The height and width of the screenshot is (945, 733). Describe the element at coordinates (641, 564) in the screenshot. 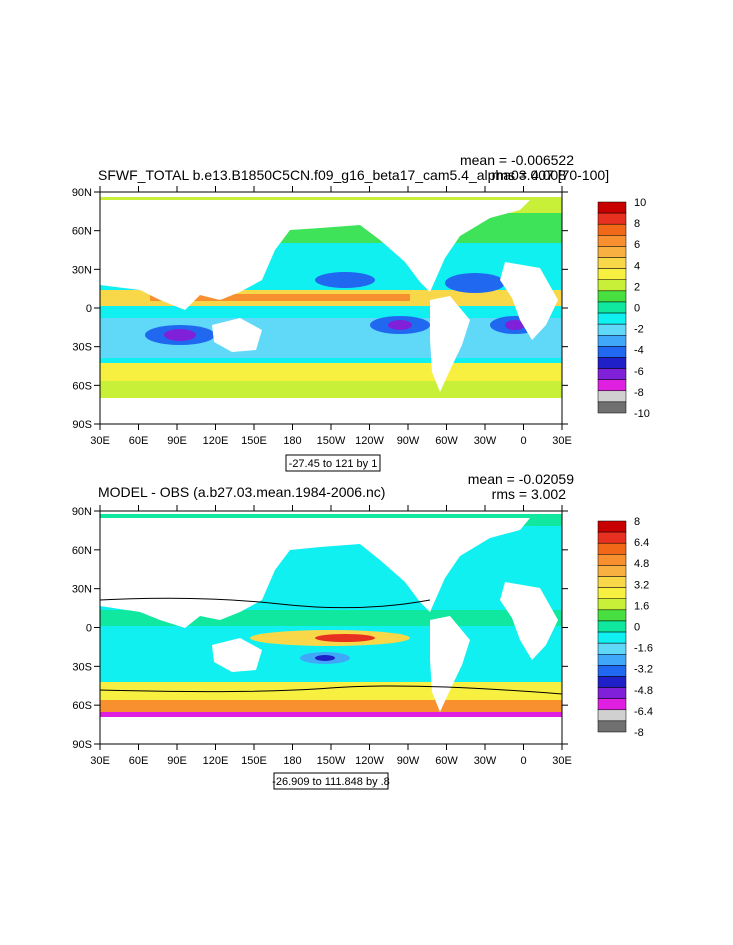

I see `colorbar-label: 4.8` at that location.